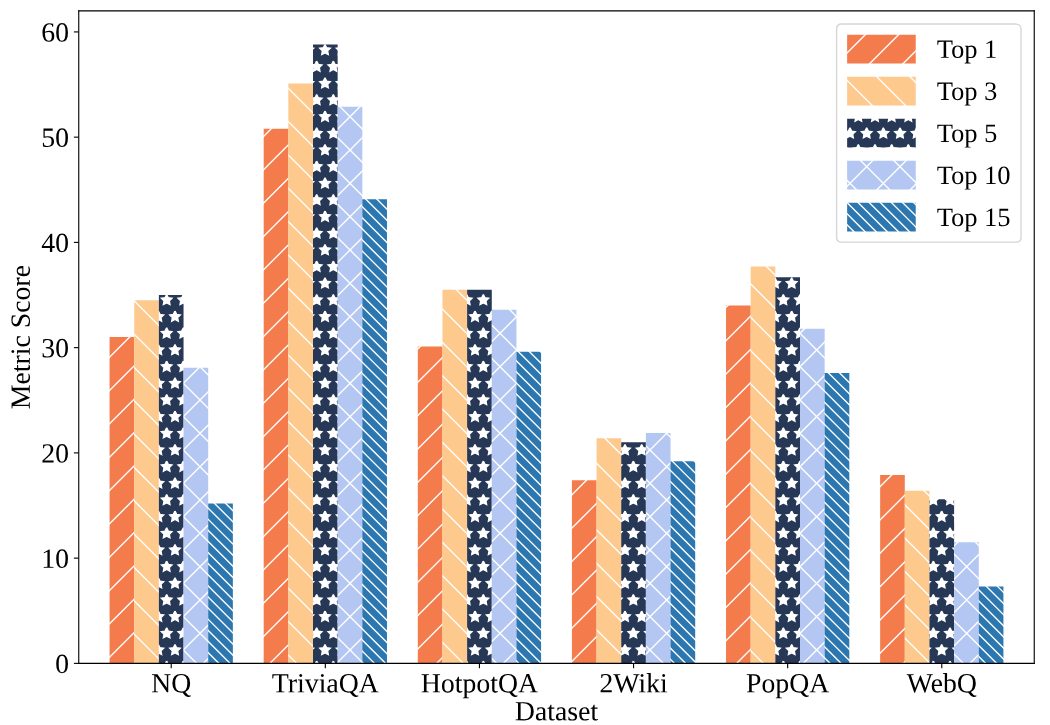 This screenshot has height=725, width=1050. What do you see at coordinates (55, 348) in the screenshot?
I see `y-tick-label: 30` at bounding box center [55, 348].